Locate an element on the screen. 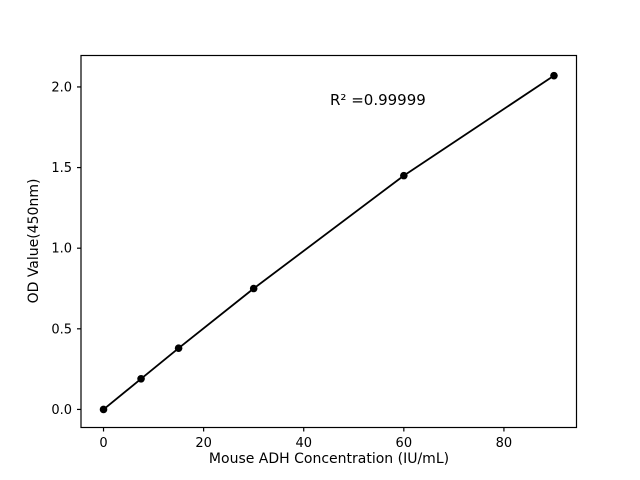  y-tick-label: 1.0 is located at coordinates (61, 249).